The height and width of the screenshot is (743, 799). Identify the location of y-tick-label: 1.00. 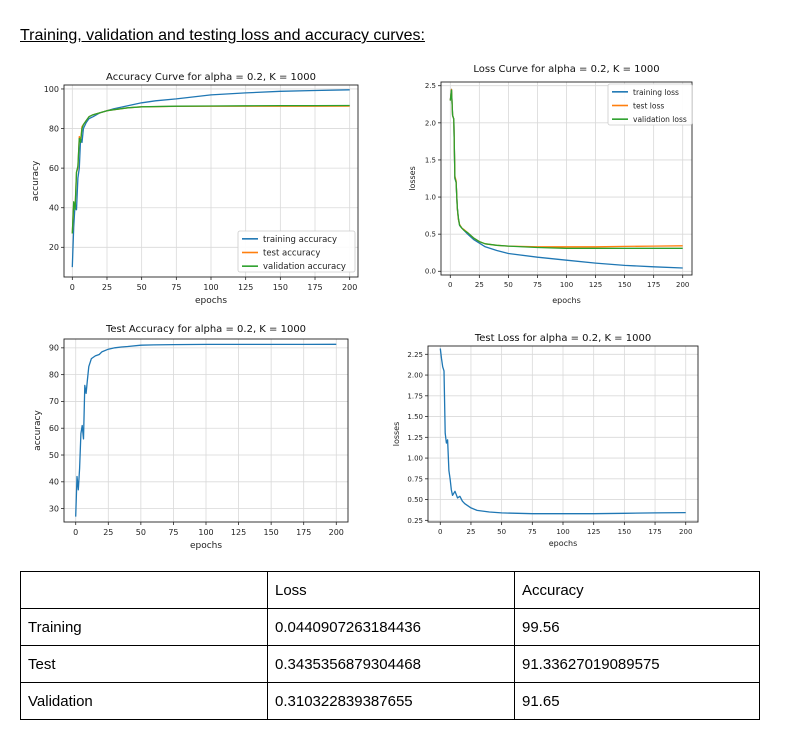
(415, 459).